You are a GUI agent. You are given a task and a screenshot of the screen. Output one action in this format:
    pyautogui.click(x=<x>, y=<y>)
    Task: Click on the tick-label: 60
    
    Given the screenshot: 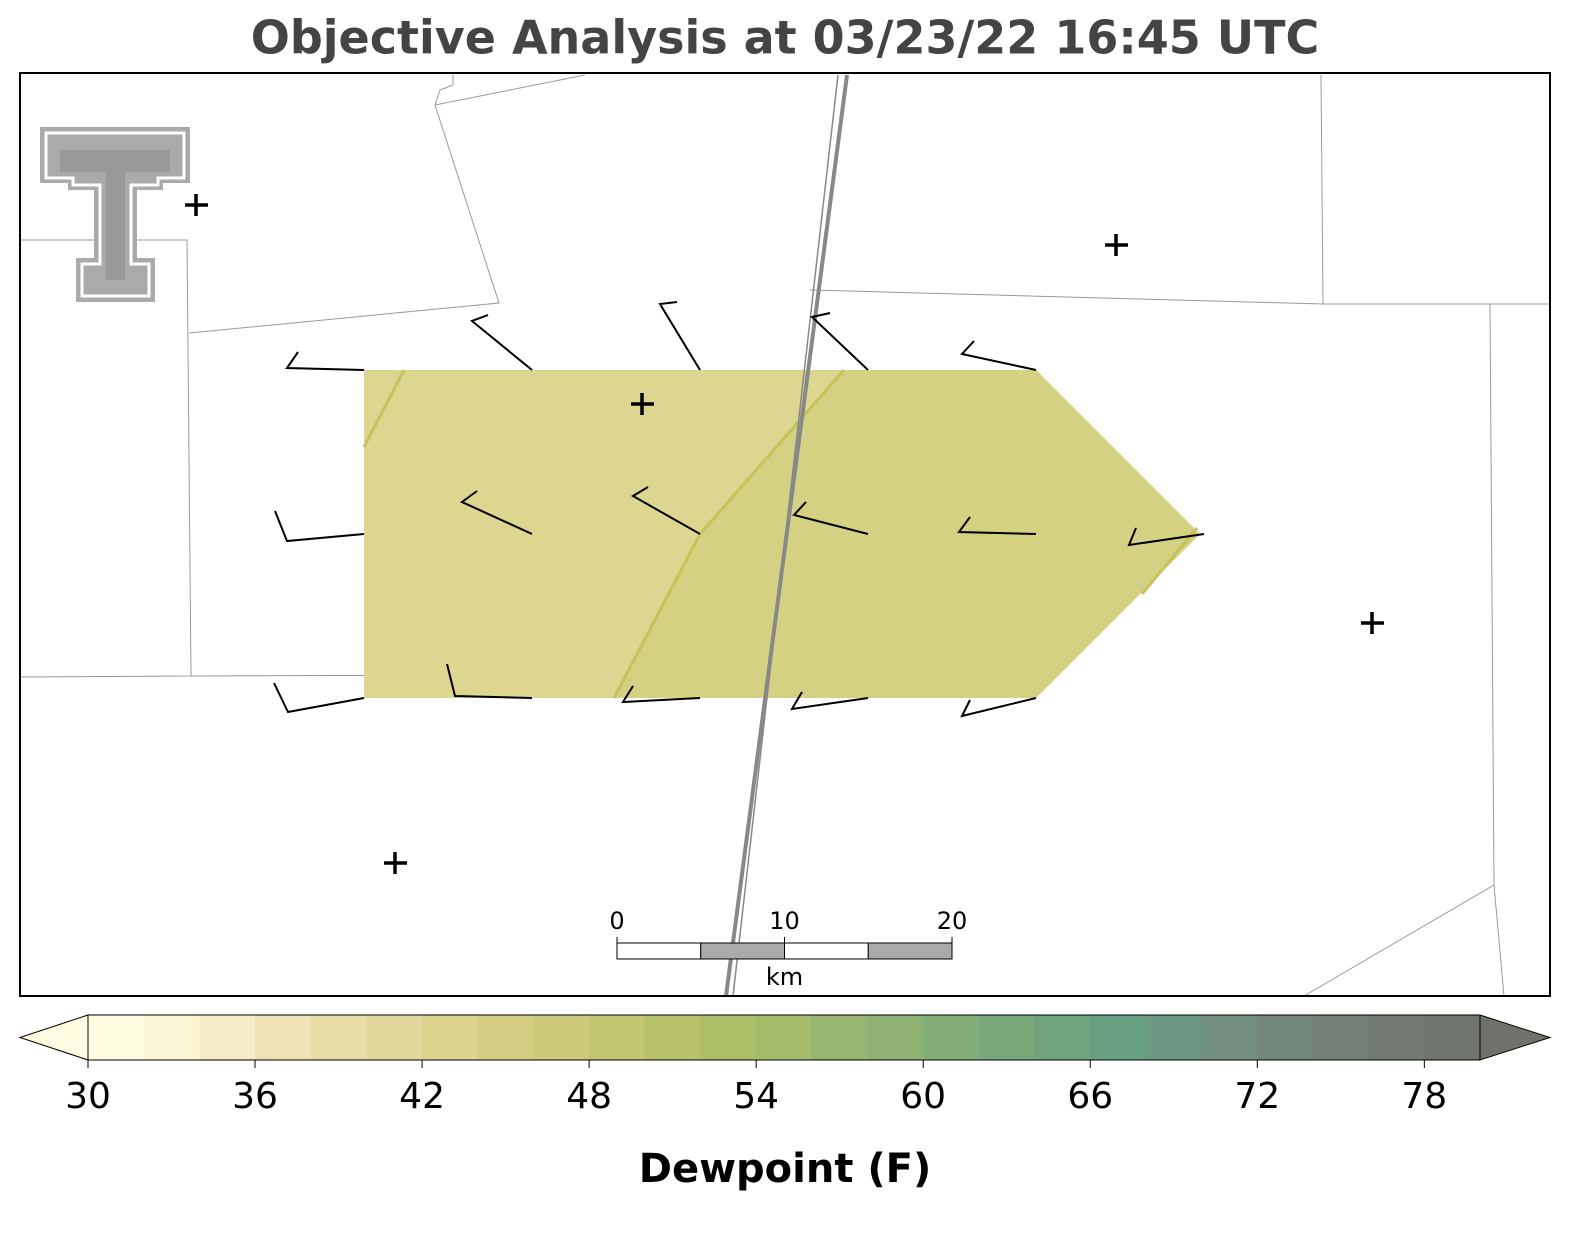 What is the action you would take?
    pyautogui.click(x=923, y=1096)
    